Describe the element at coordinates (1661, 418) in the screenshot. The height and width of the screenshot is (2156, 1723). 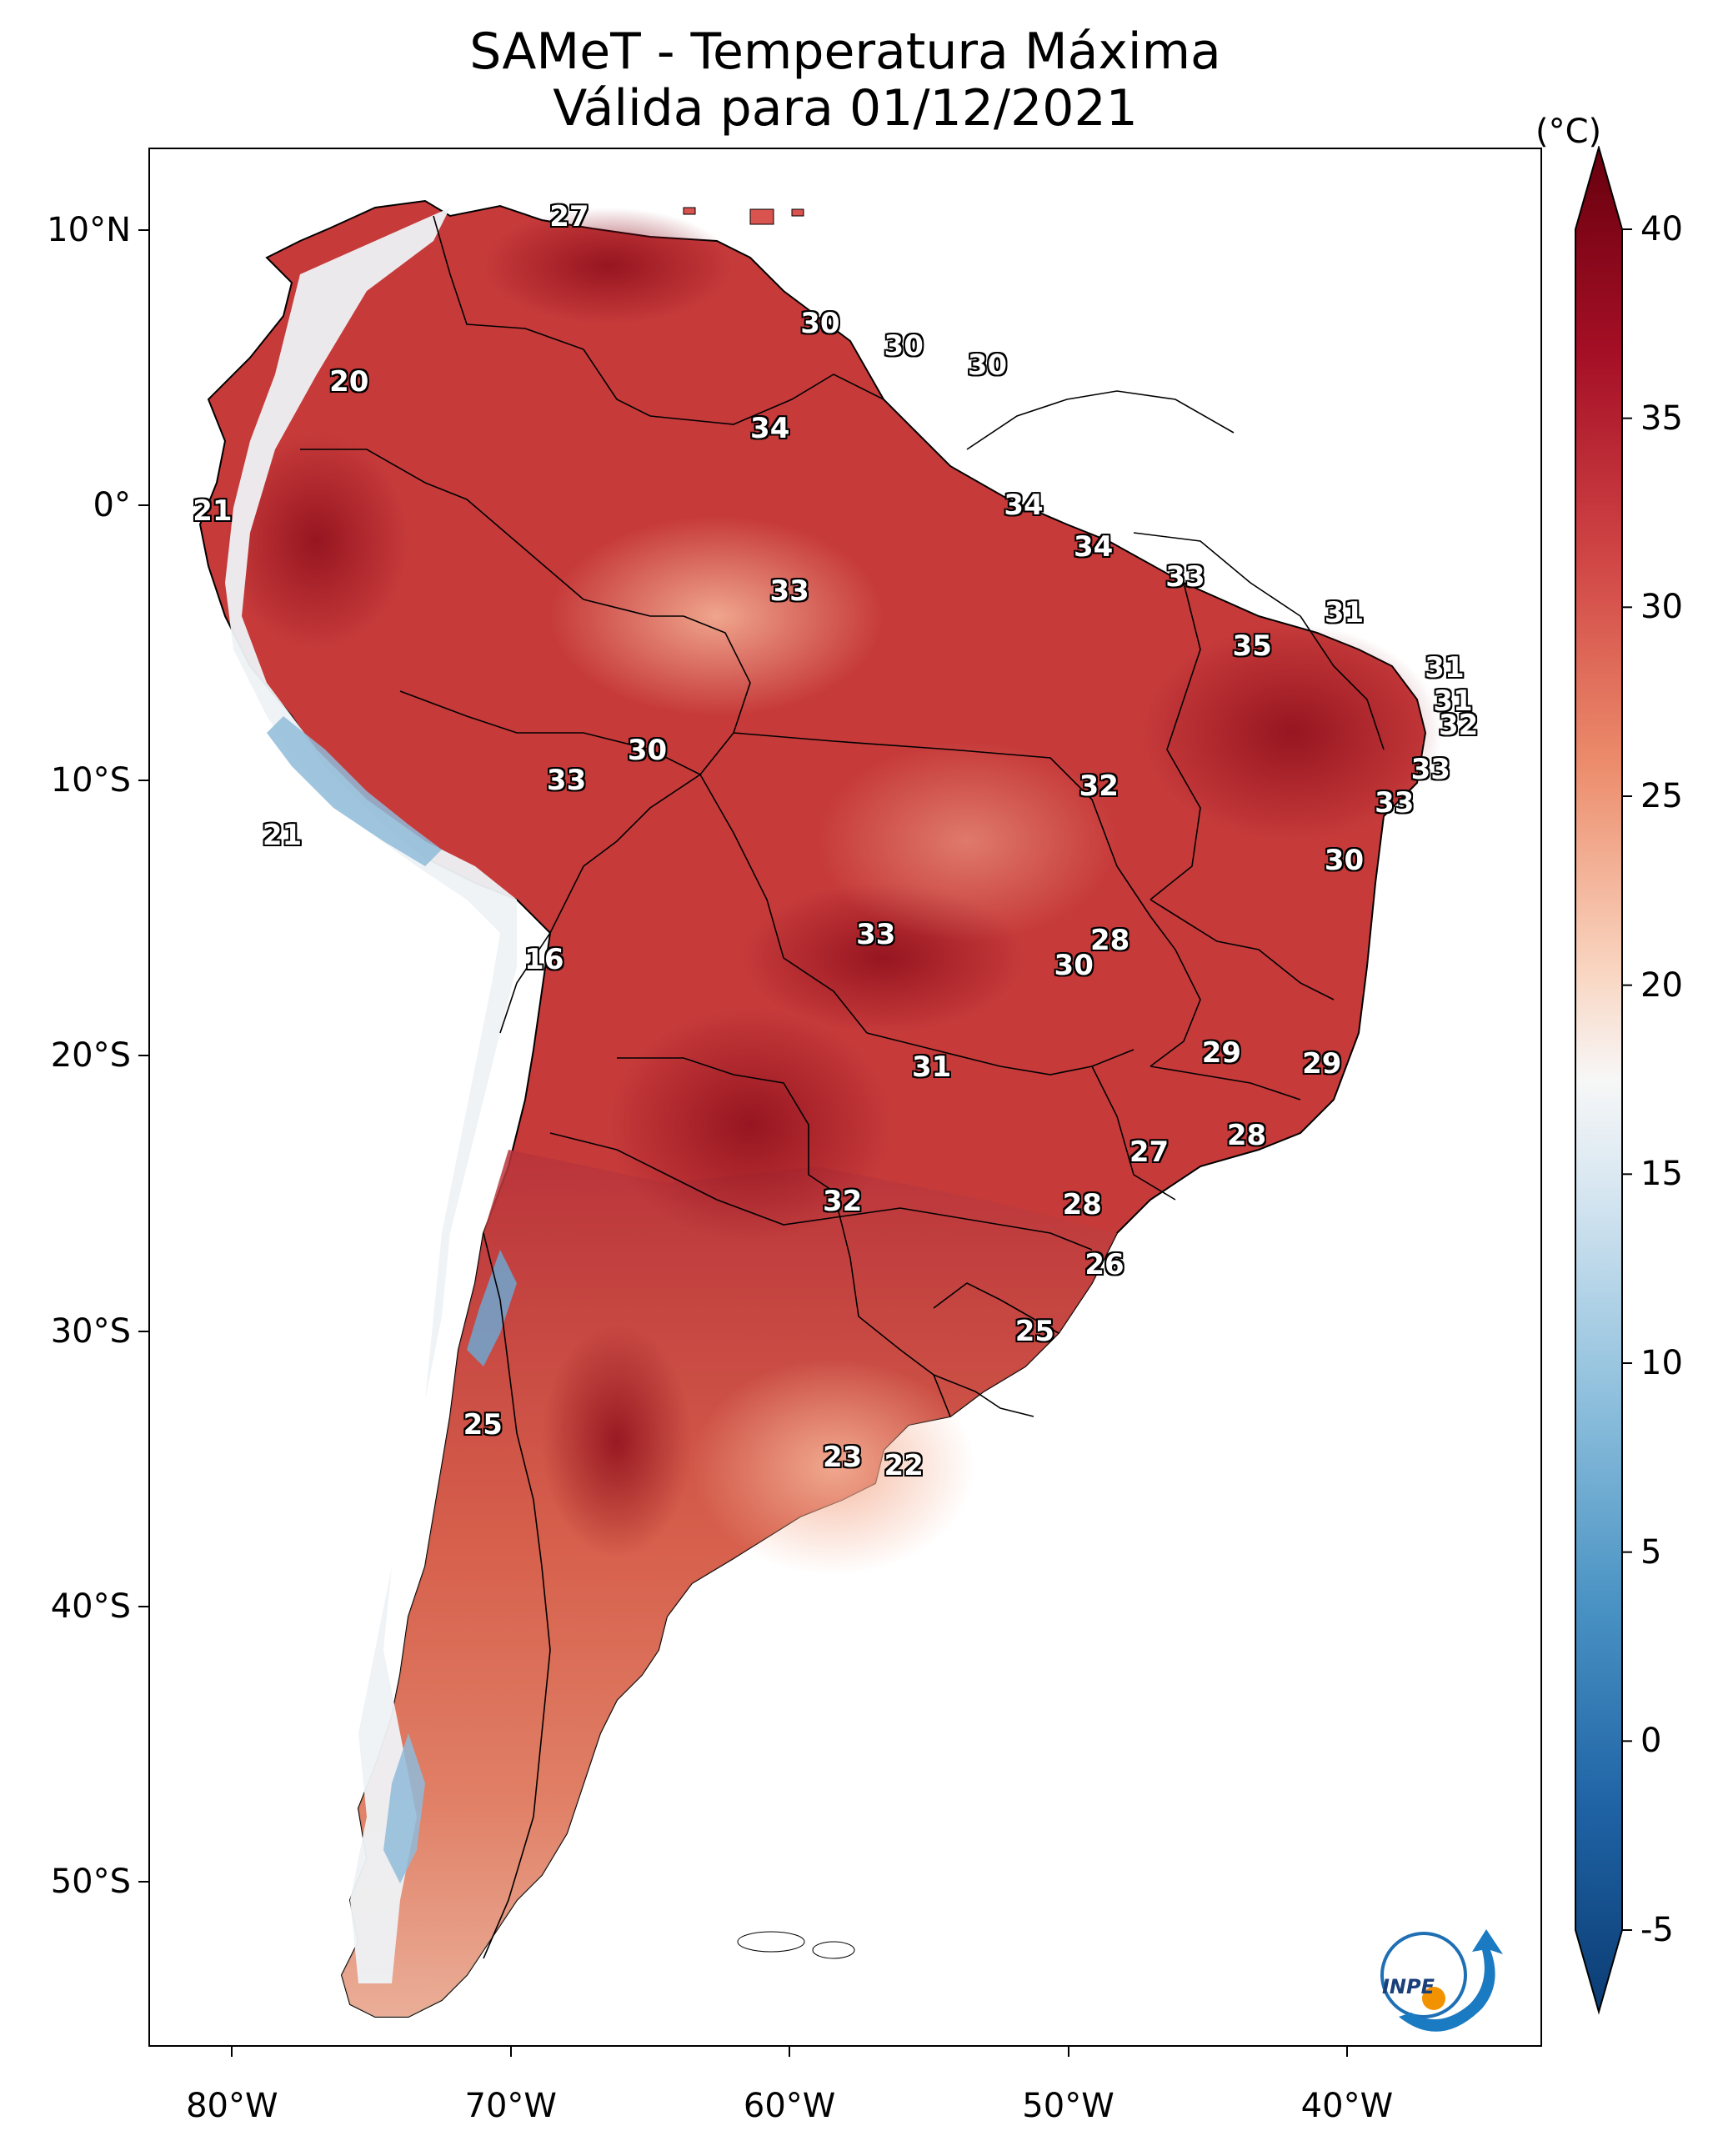
I see `colorbar-tick-label: 35` at that location.